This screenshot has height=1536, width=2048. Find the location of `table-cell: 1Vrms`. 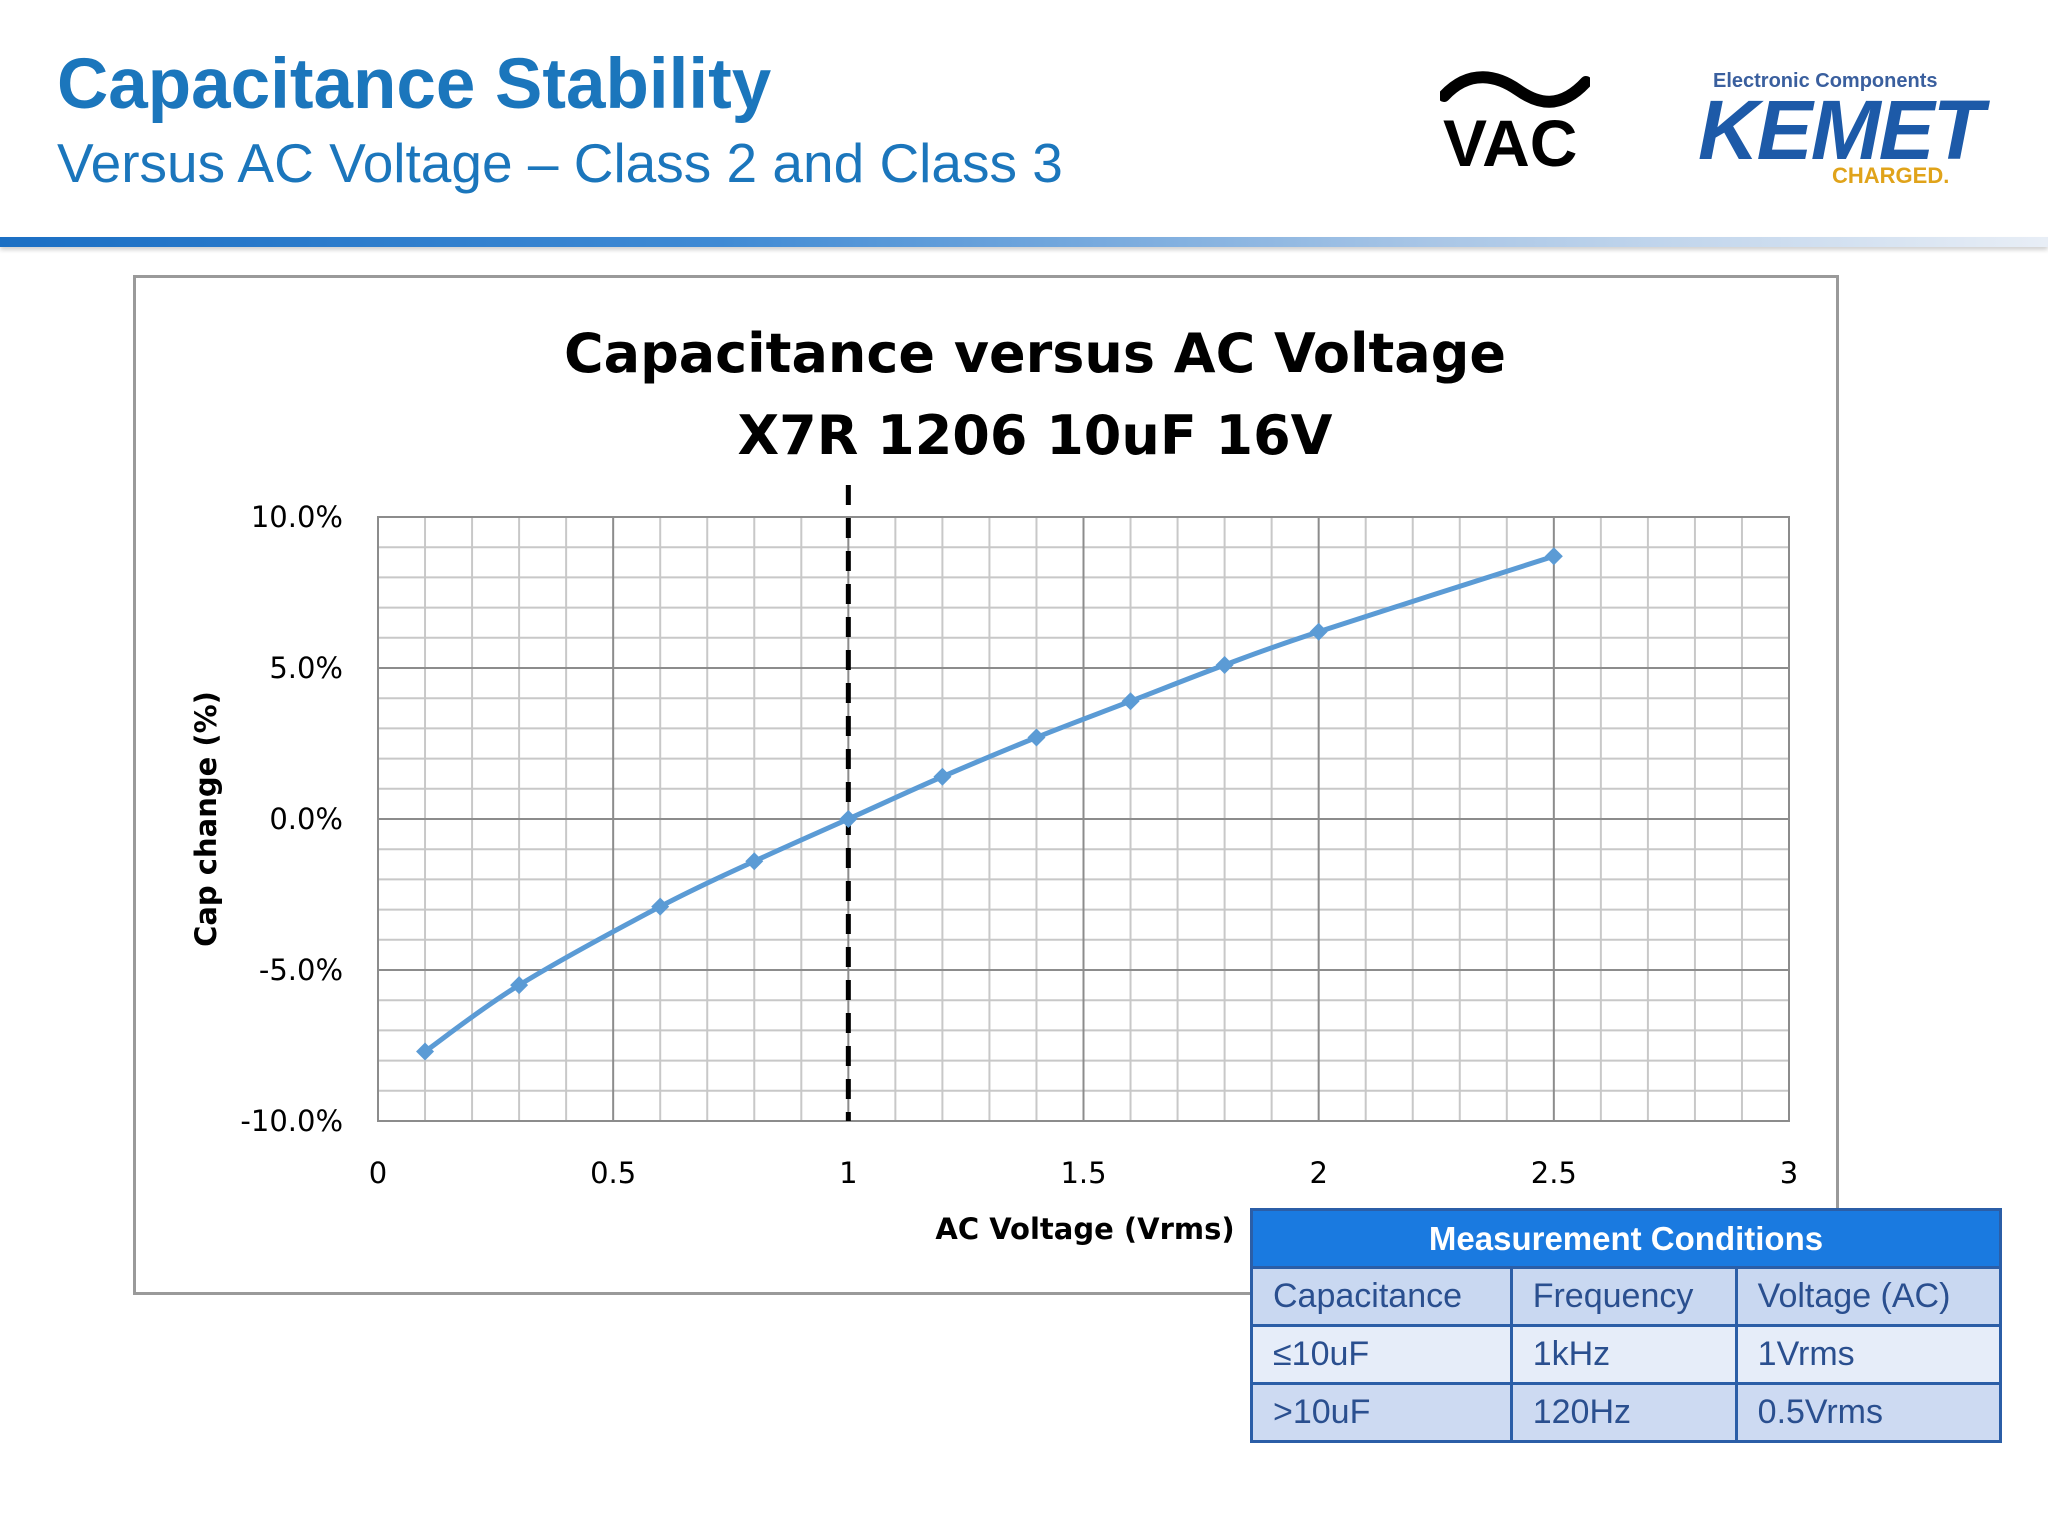

table-cell: 1Vrms is located at coordinates (1868, 1354).